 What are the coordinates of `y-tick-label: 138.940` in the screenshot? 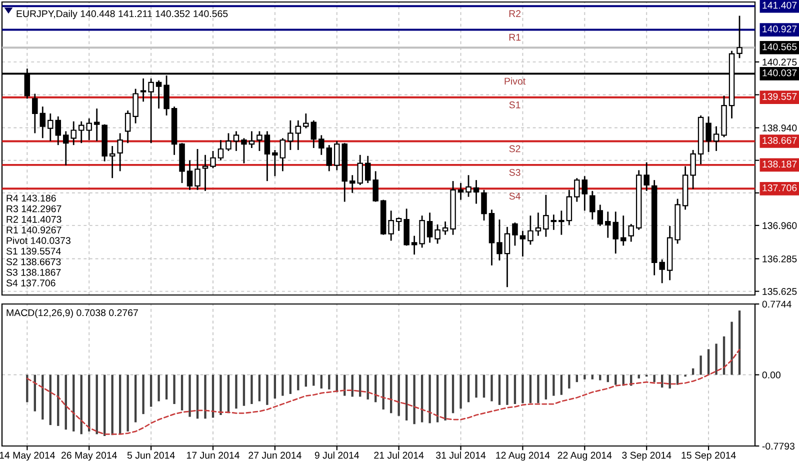 It's located at (779, 128).